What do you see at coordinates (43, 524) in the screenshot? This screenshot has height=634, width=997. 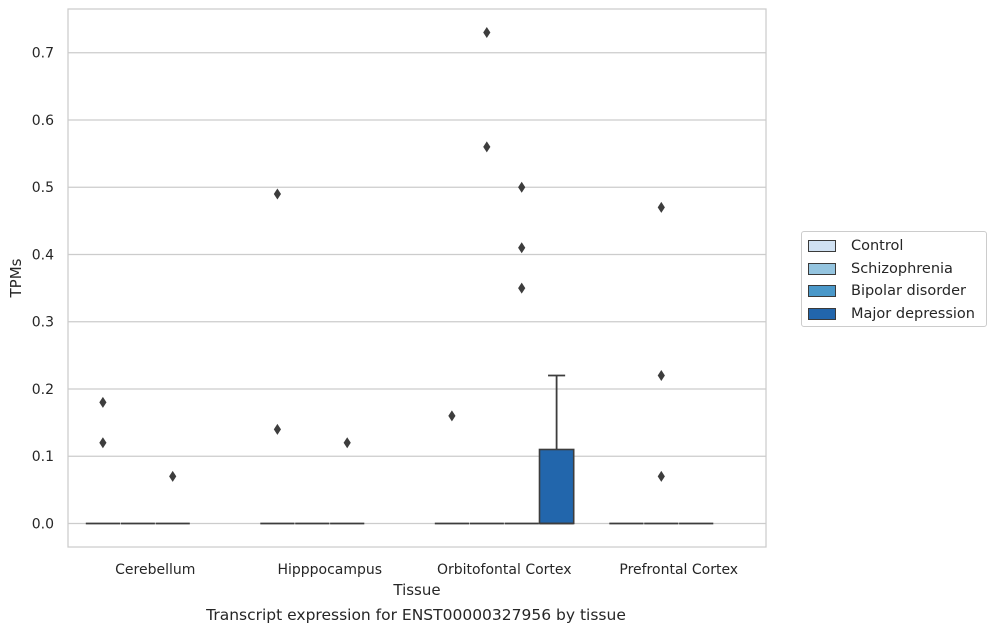 I see `y-tick-label: 0.0` at bounding box center [43, 524].